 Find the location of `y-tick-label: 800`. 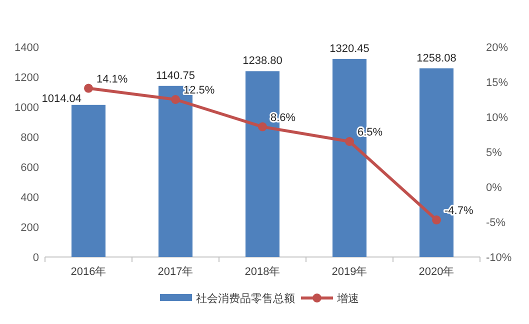

y-tick-label: 800 is located at coordinates (29, 138).